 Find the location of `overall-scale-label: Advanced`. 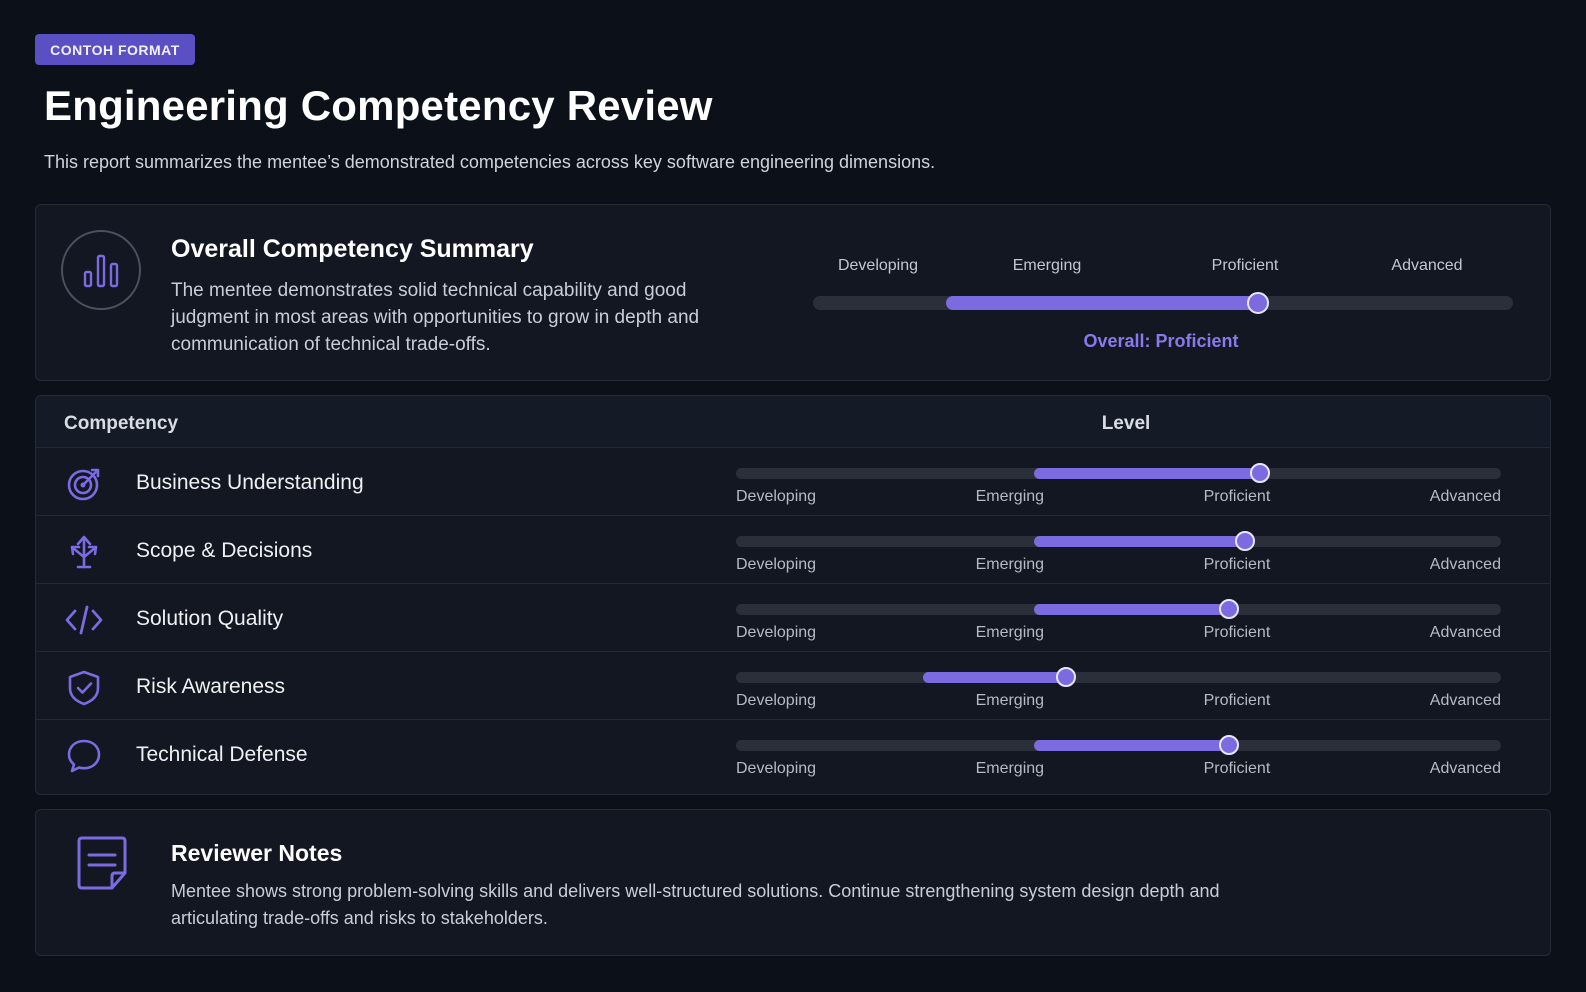

overall-scale-label: Advanced is located at coordinates (1427, 265).